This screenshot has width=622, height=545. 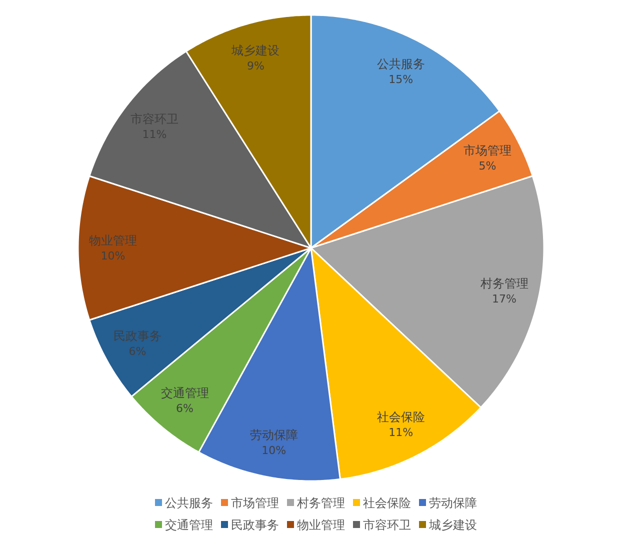 I want to click on legend-label: 社会保险, so click(x=387, y=503).